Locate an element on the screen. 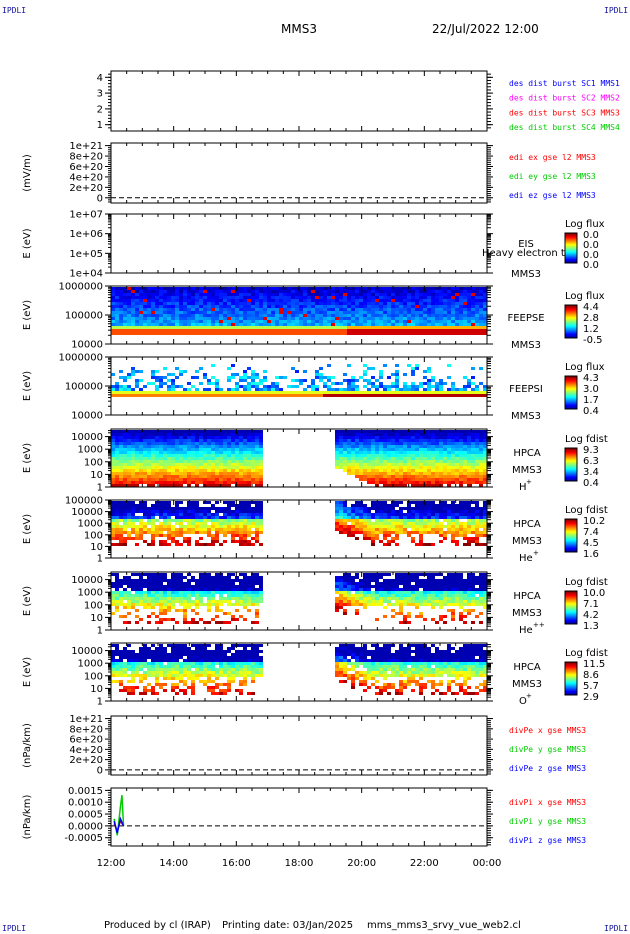 Image resolution: width=630 pixels, height=934 pixels. hpca-h-colorbar-segment is located at coordinates (571, 475).